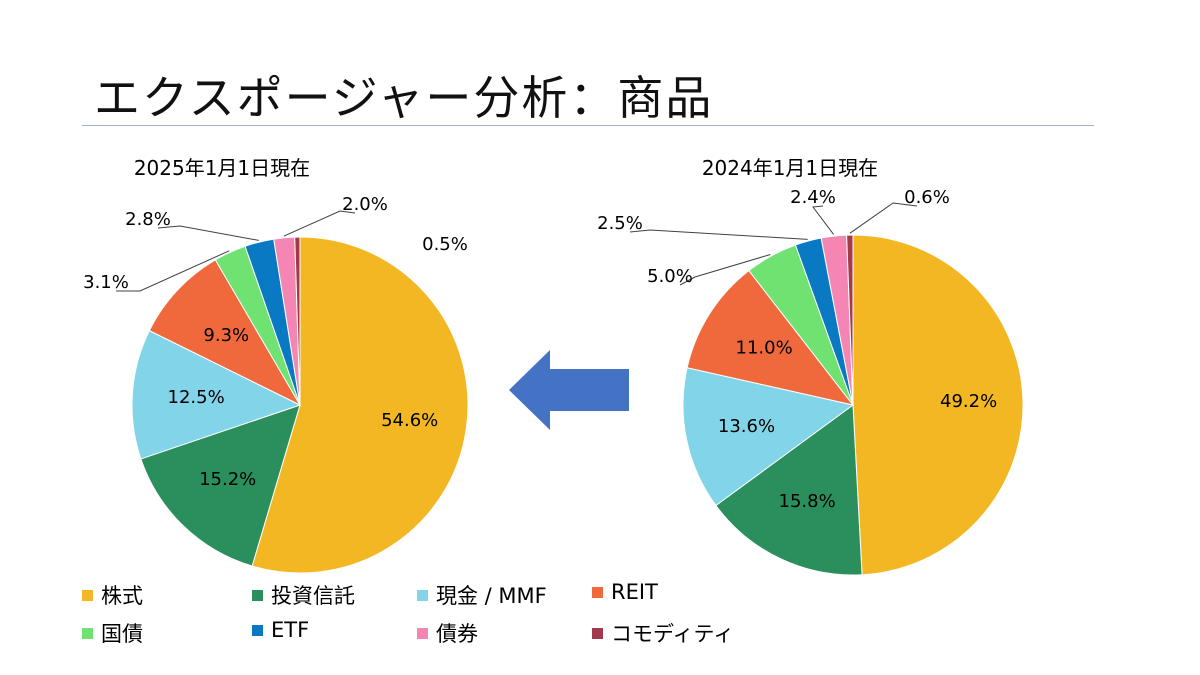  What do you see at coordinates (196, 397) in the screenshot?
I see `pie-2025-label-2: 12.5%` at bounding box center [196, 397].